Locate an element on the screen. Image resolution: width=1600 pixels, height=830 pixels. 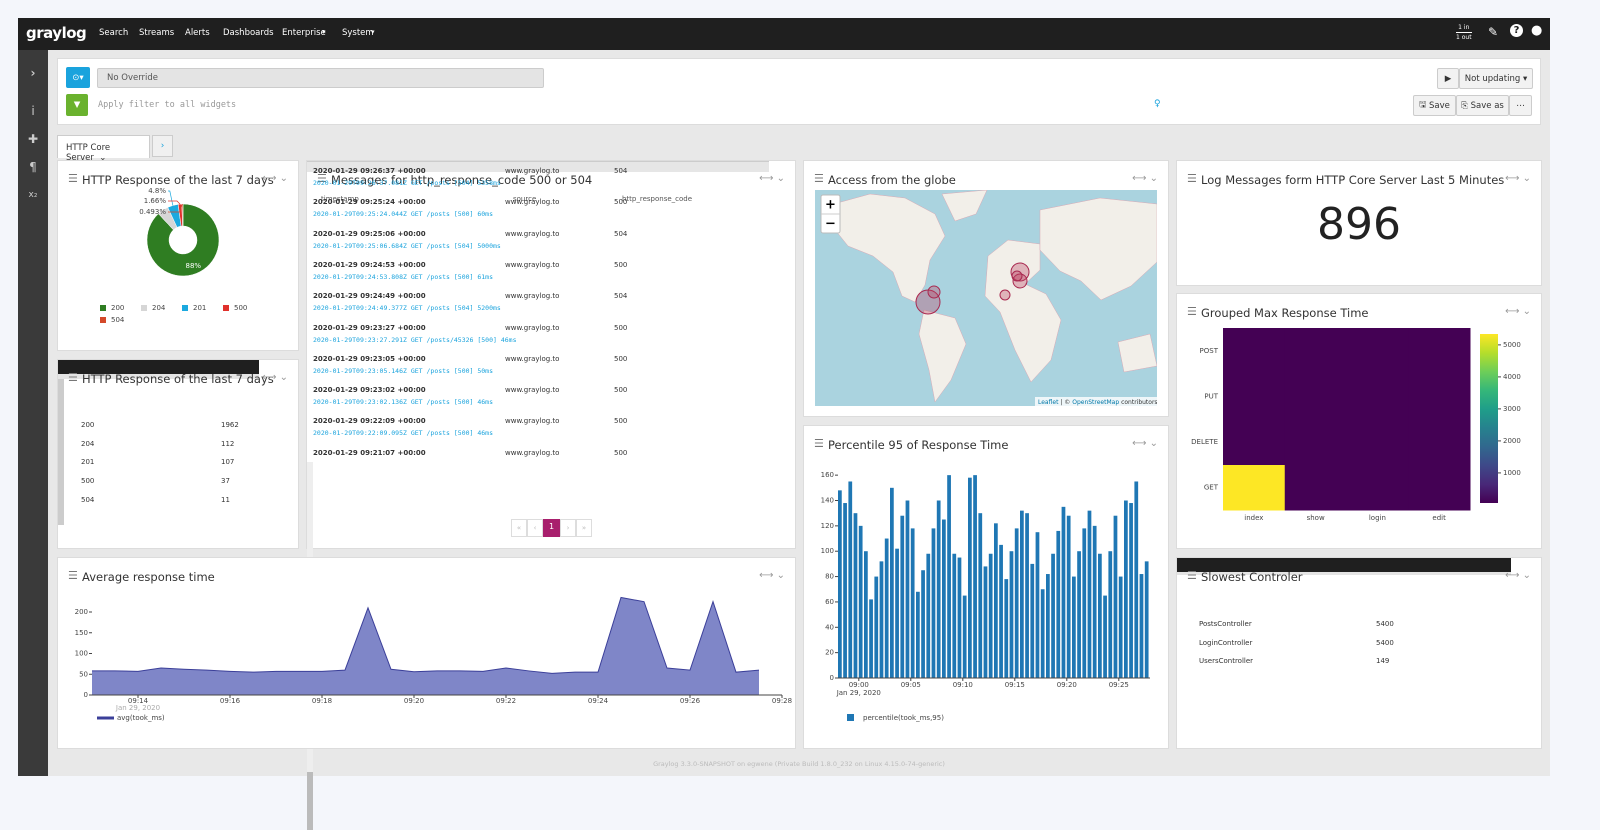
bulb-icon: ♀ is located at coordinates (1157, 104).